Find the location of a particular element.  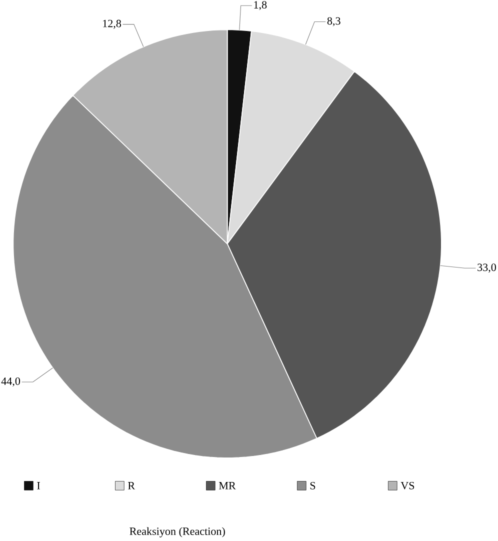

legend-label: R is located at coordinates (132, 486).